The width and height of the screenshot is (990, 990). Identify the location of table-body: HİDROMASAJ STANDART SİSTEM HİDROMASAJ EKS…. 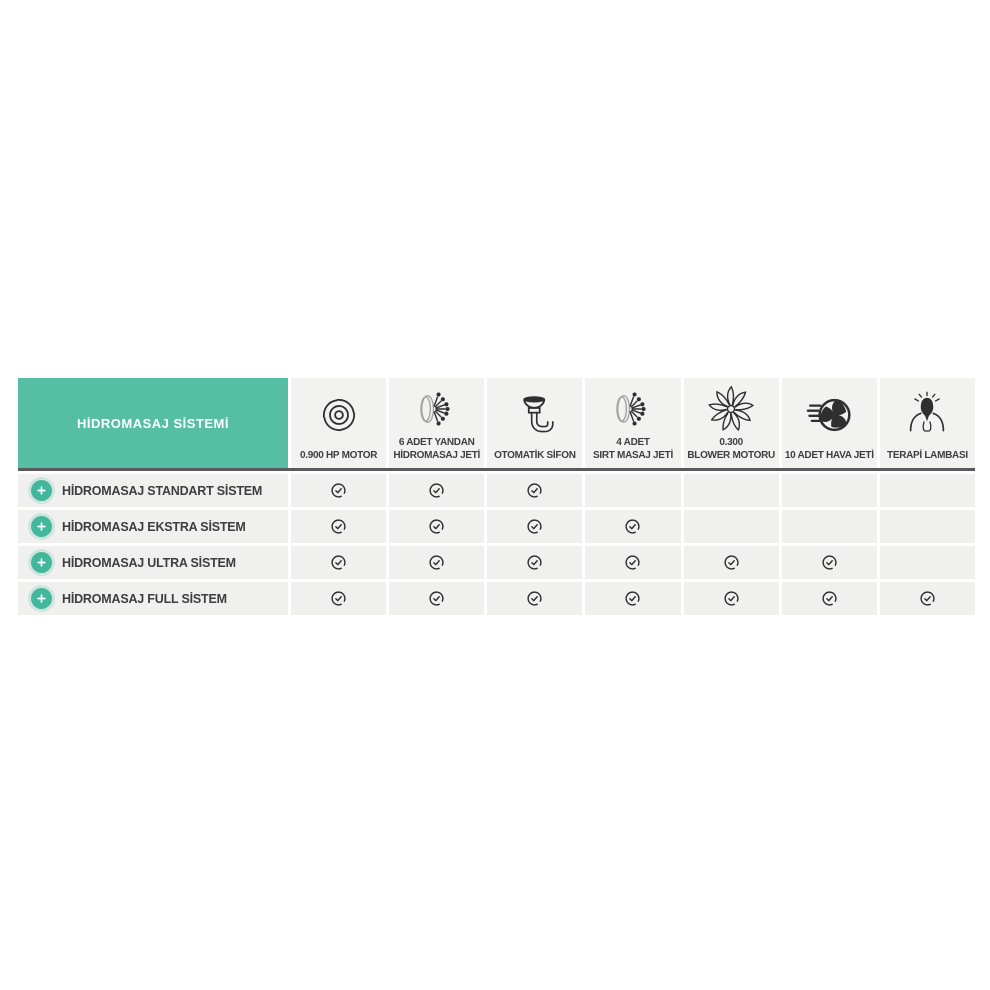
(496, 544).